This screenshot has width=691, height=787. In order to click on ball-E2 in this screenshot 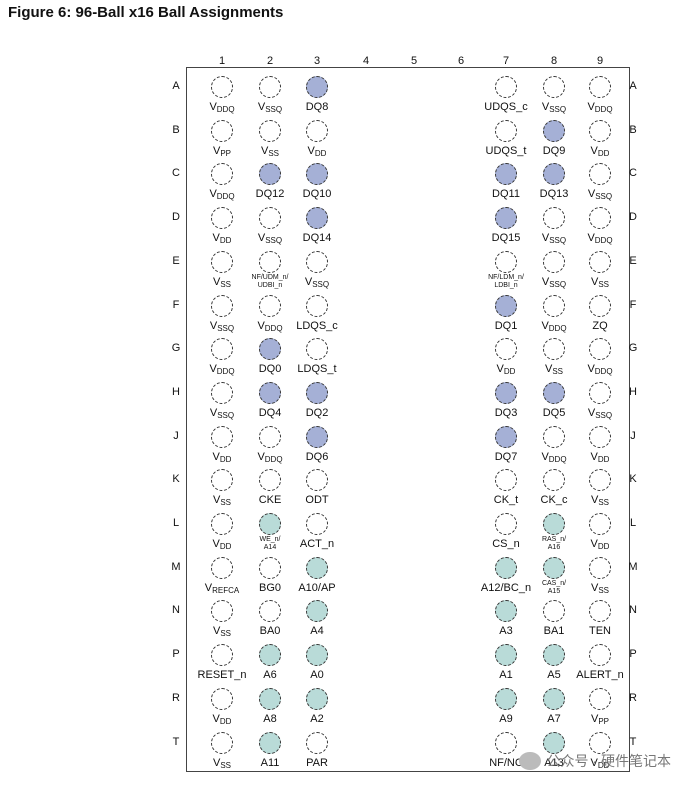, I will do `click(270, 261)`.